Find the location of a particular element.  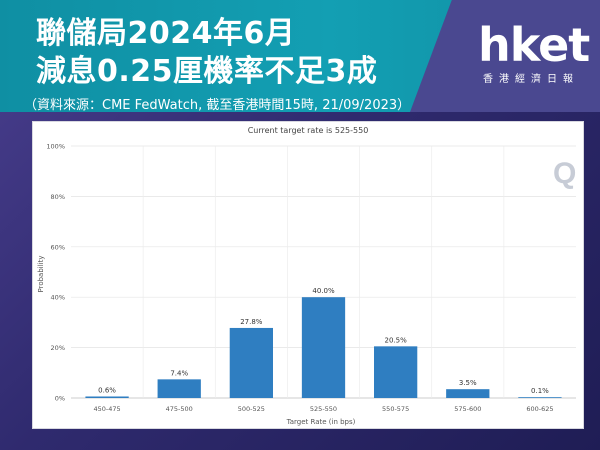

y-tick-label: 0% is located at coordinates (60, 399).